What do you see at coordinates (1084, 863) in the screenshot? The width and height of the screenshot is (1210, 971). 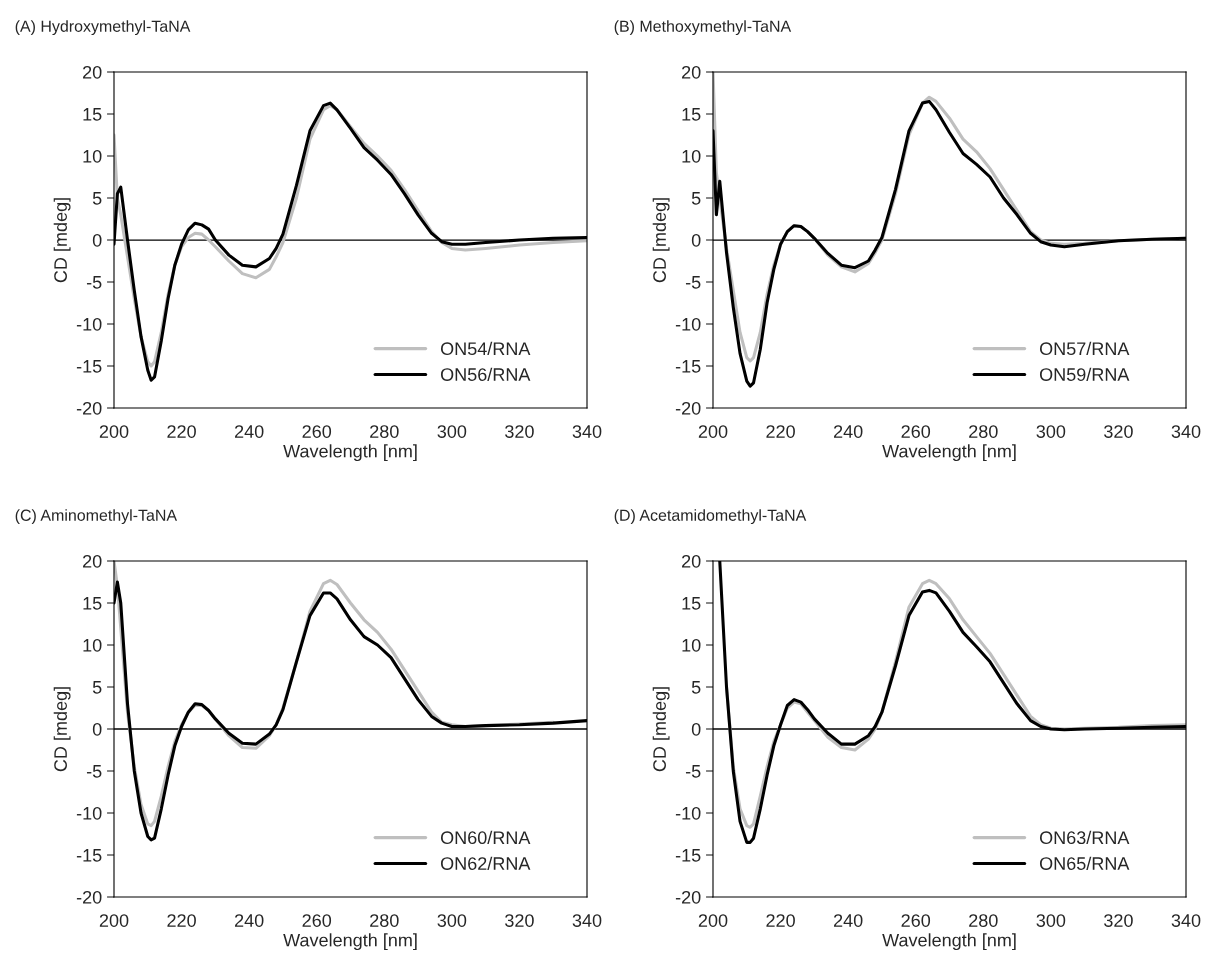 I see `legend-label: ON65/RNA` at bounding box center [1084, 863].